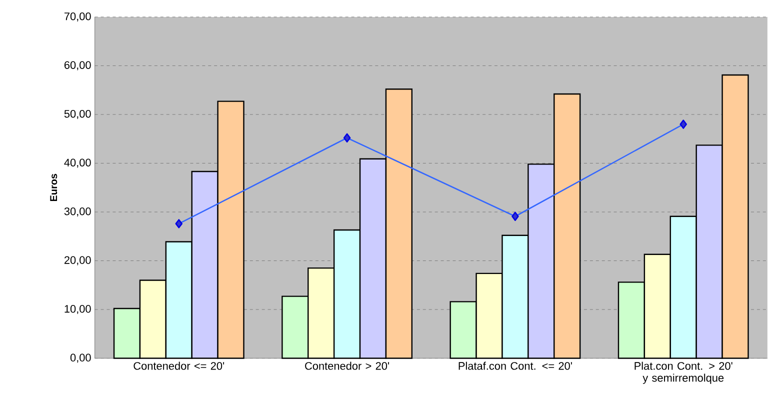 The width and height of the screenshot is (769, 408). What do you see at coordinates (54, 187) in the screenshot?
I see `y-axis-title: Euros` at bounding box center [54, 187].